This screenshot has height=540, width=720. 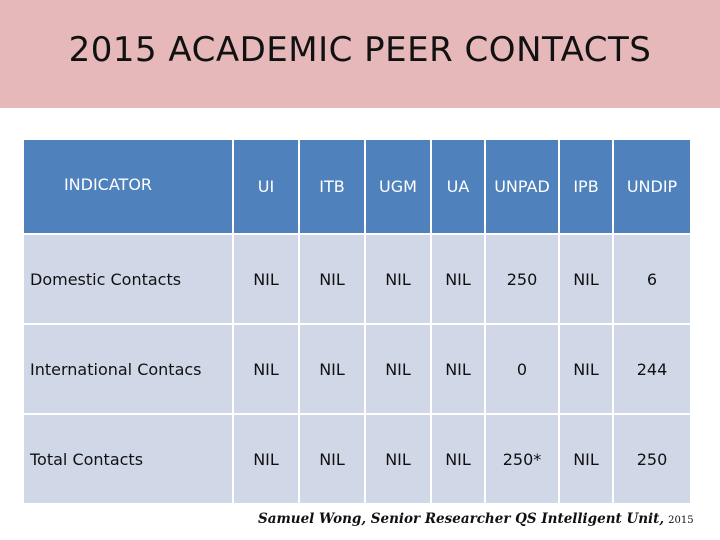 What do you see at coordinates (652, 369) in the screenshot?
I see `table-cell: 244` at bounding box center [652, 369].